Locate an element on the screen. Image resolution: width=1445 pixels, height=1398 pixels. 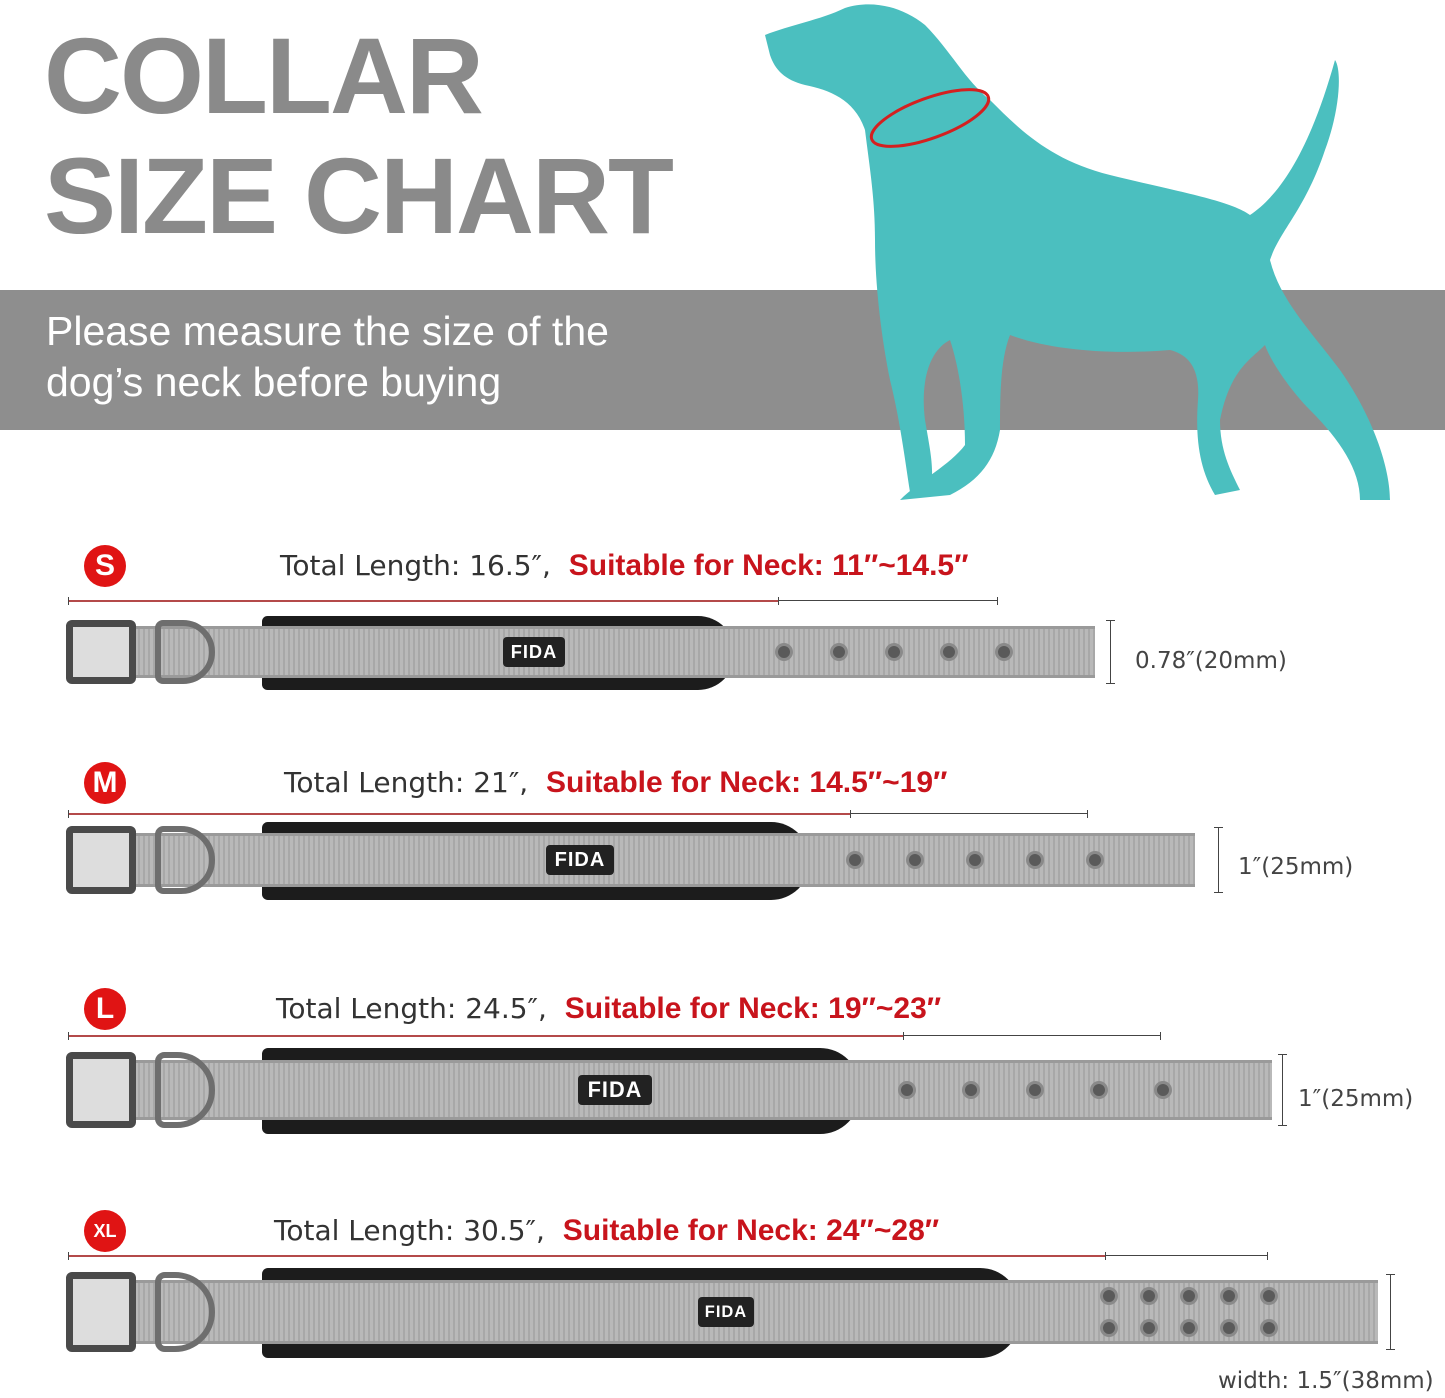
collar-width: width: 1.5″(38mm) is located at coordinates (1326, 1381).